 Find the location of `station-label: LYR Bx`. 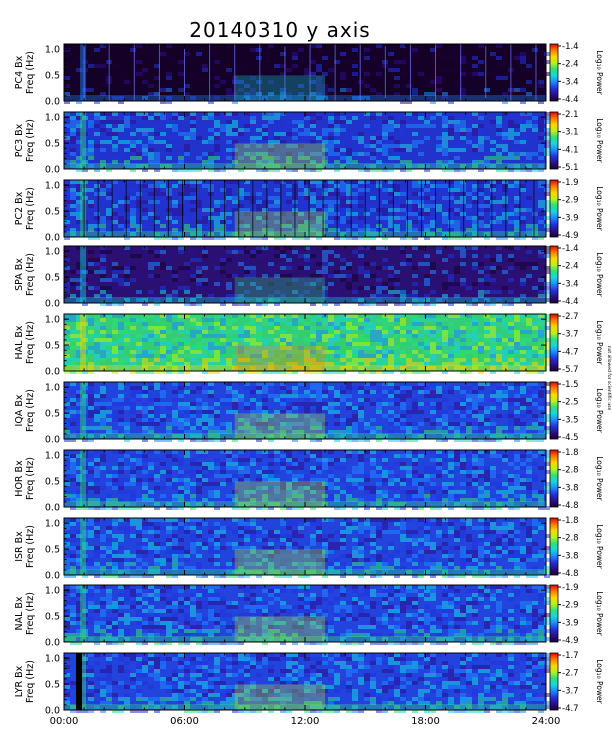

station-label: LYR Bx is located at coordinates (19, 681).